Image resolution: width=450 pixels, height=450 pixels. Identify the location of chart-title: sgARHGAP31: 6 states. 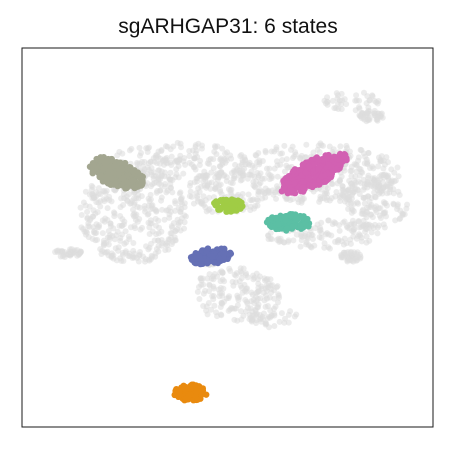
(227, 26).